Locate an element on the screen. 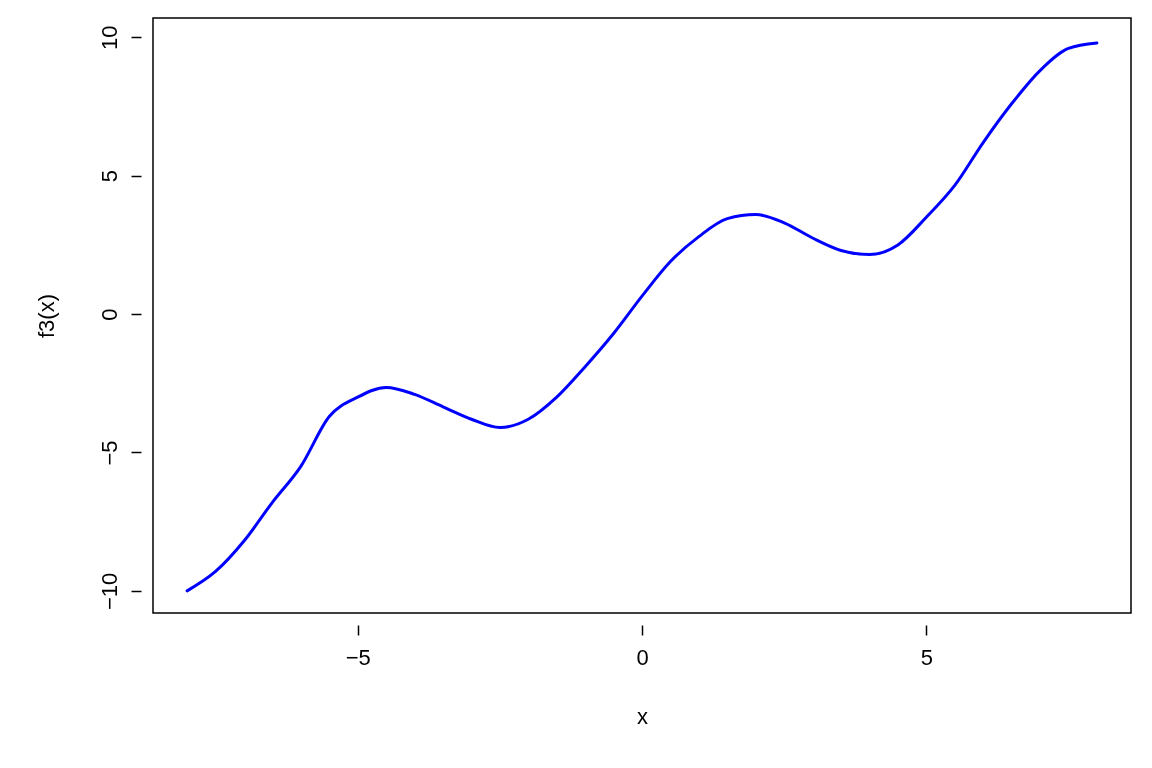 The width and height of the screenshot is (1152, 768). y-tick-label: 5 is located at coordinates (109, 176).